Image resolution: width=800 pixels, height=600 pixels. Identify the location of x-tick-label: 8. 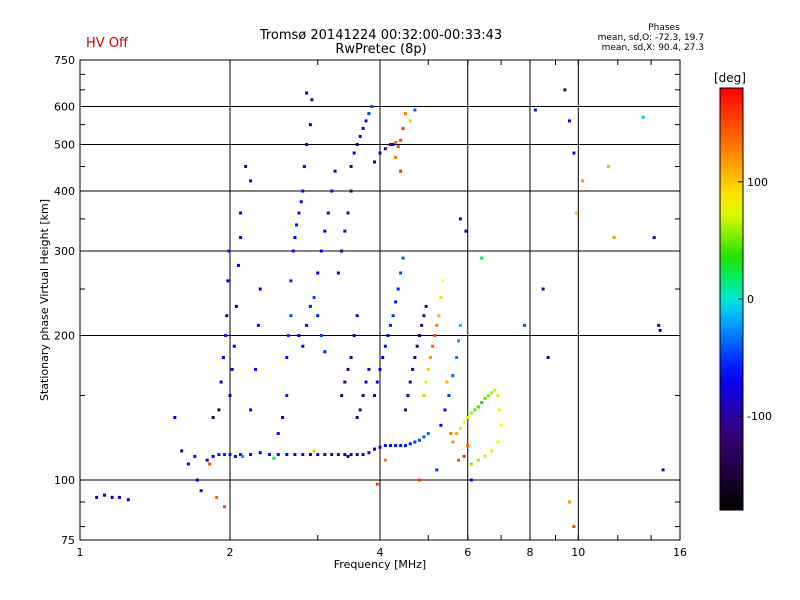
(530, 552).